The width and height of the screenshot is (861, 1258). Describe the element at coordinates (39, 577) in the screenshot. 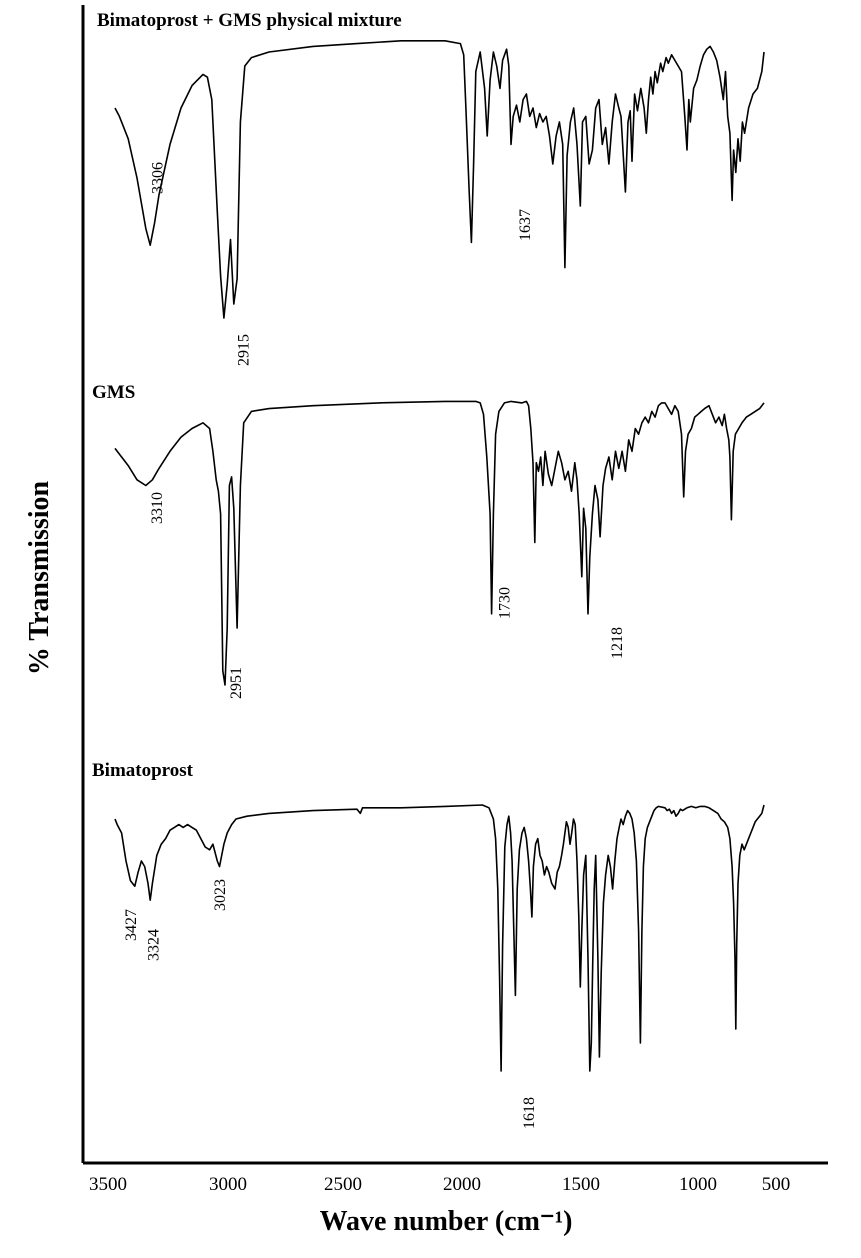

I see `y-axis-title: % Transmission` at that location.